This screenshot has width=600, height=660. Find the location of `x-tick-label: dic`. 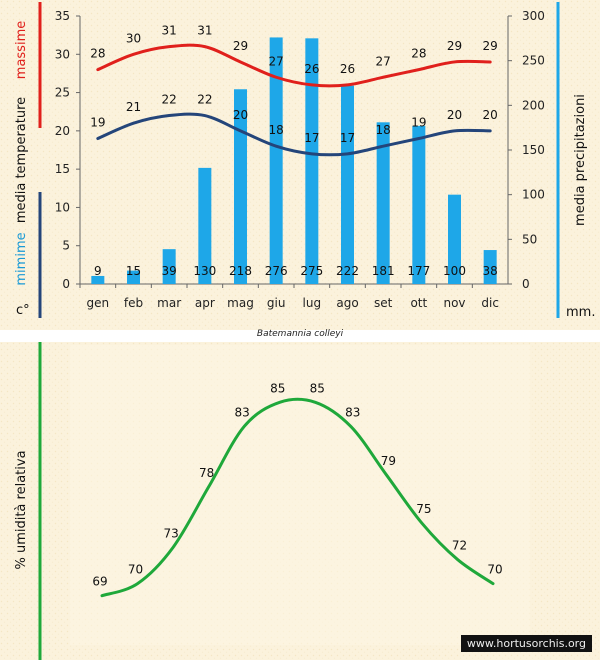

x-tick-label: dic is located at coordinates (490, 303).